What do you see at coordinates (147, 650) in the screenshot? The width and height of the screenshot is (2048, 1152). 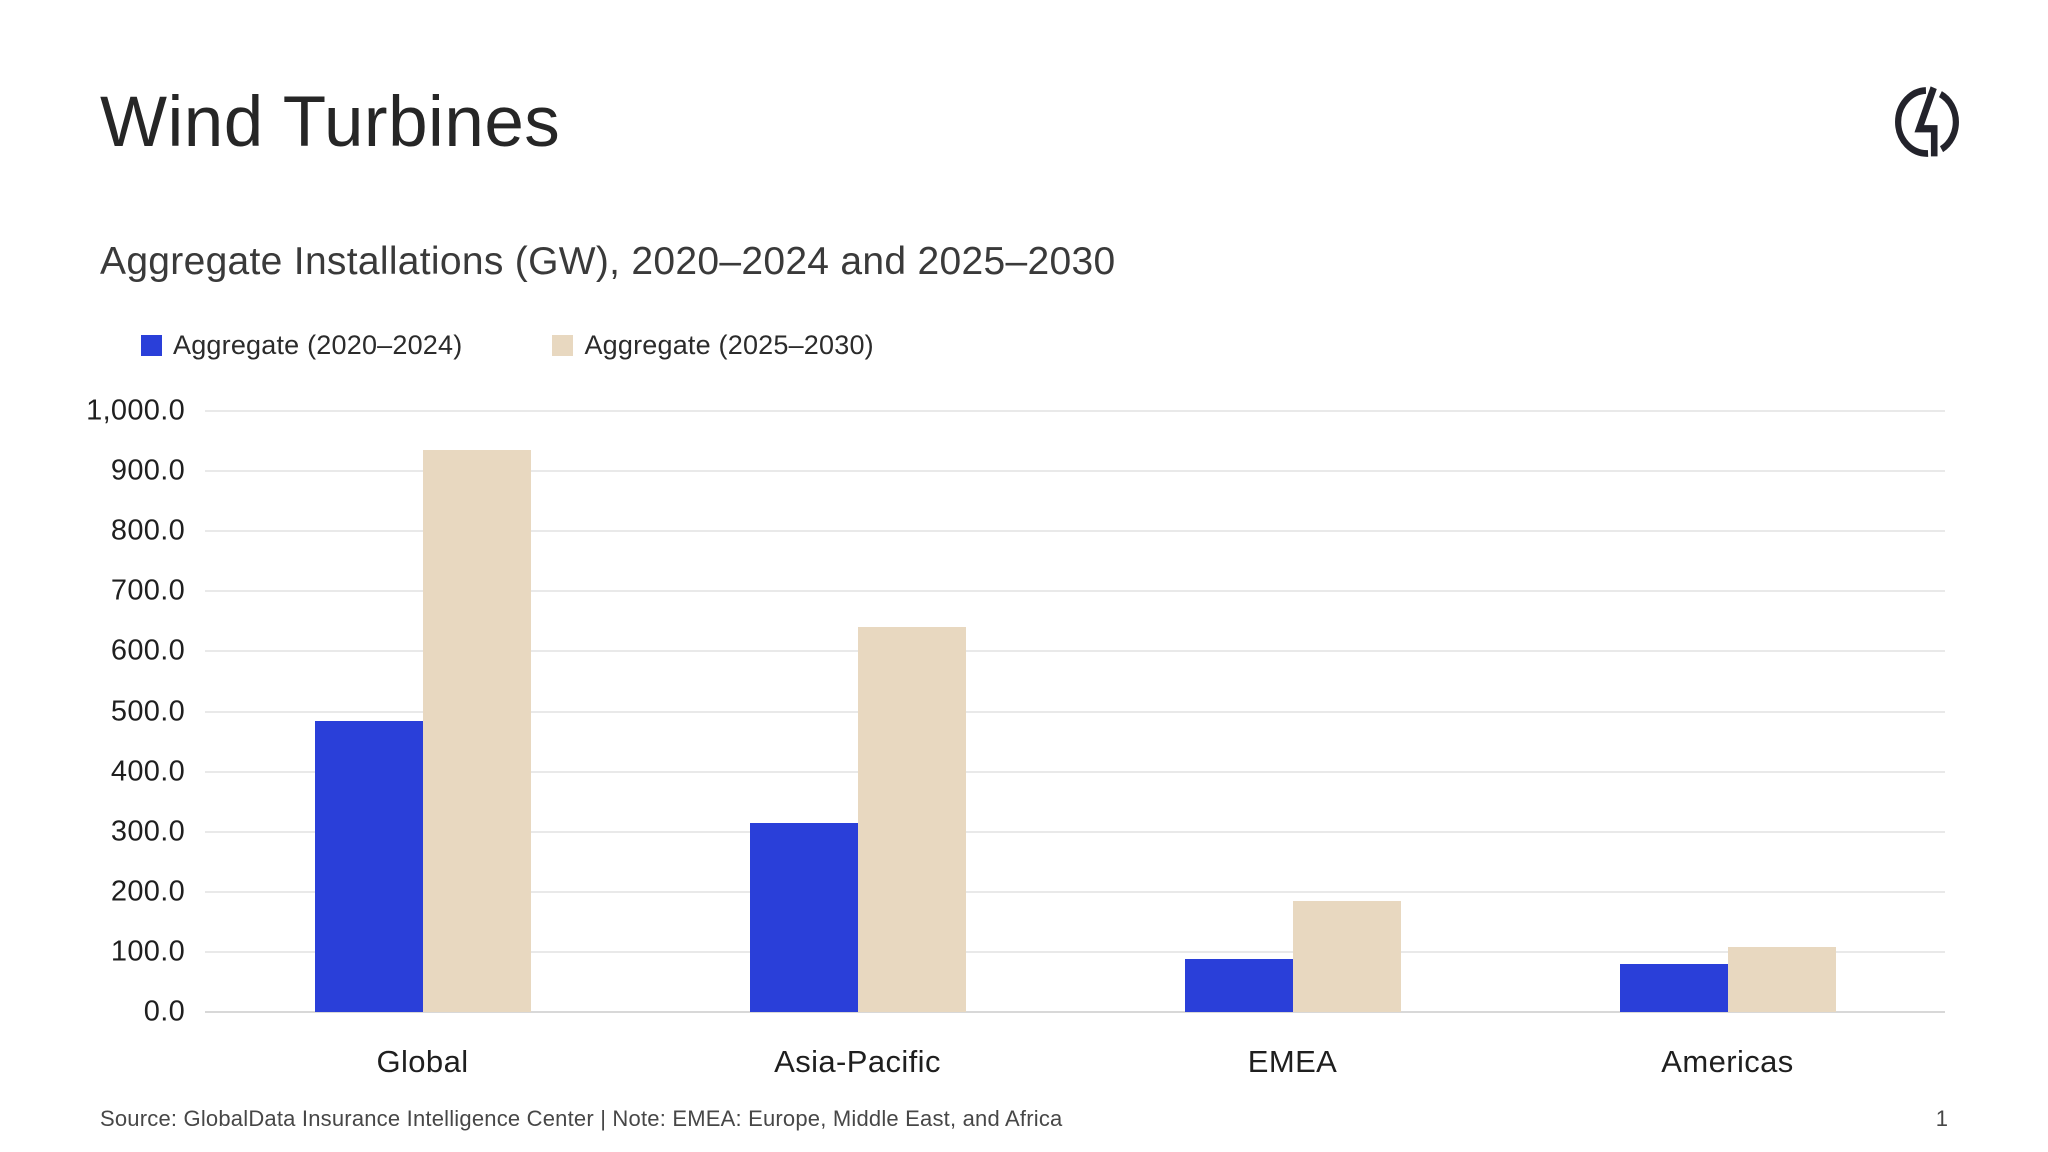 I see `y-axis-tick-label: 600.0` at bounding box center [147, 650].